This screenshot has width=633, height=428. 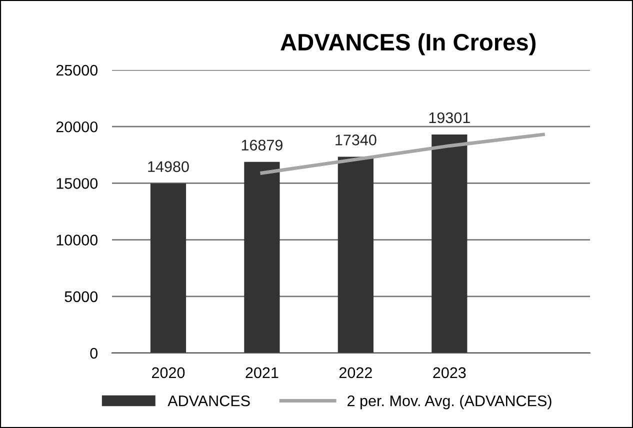 What do you see at coordinates (168, 166) in the screenshot?
I see `data-label: 14980` at bounding box center [168, 166].